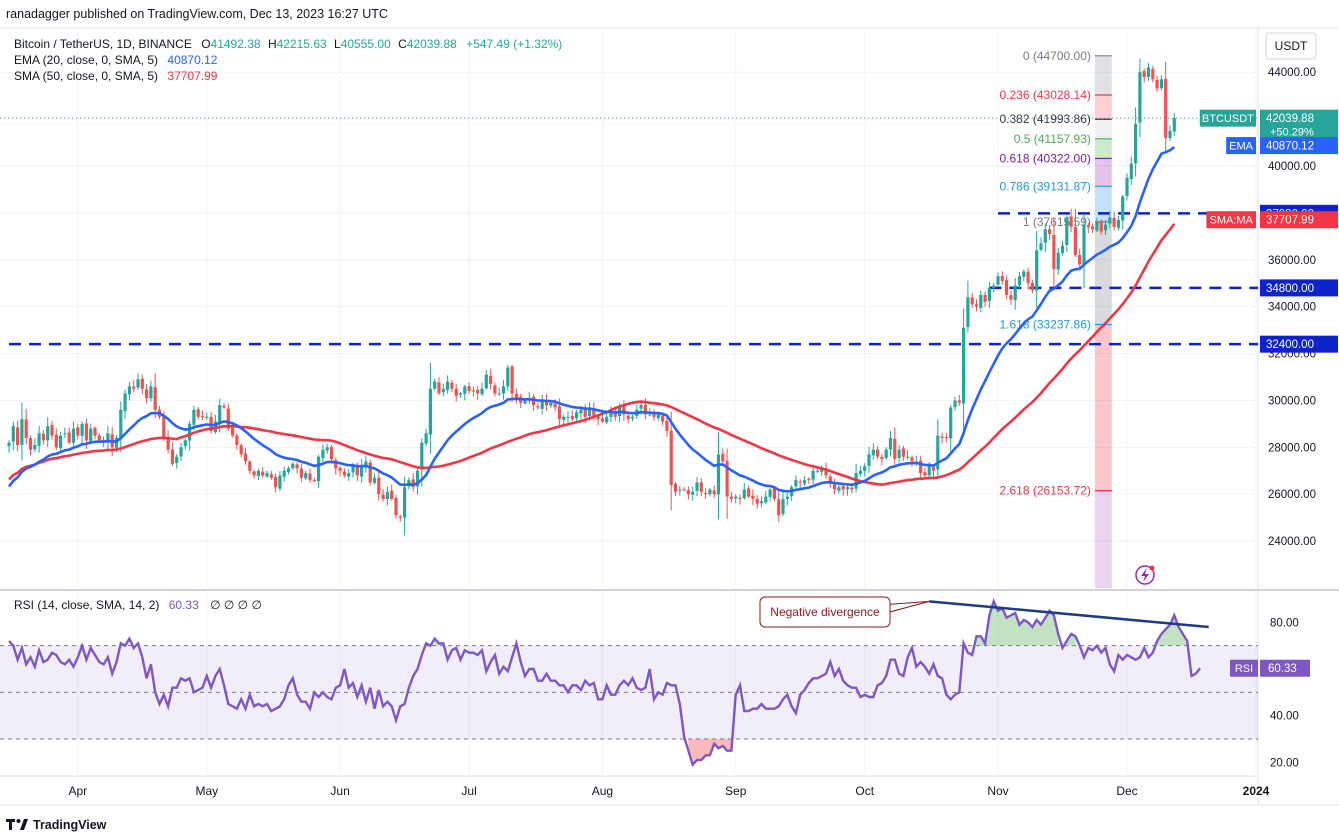 The height and width of the screenshot is (840, 1339). I want to click on currency-button, so click(1291, 46).